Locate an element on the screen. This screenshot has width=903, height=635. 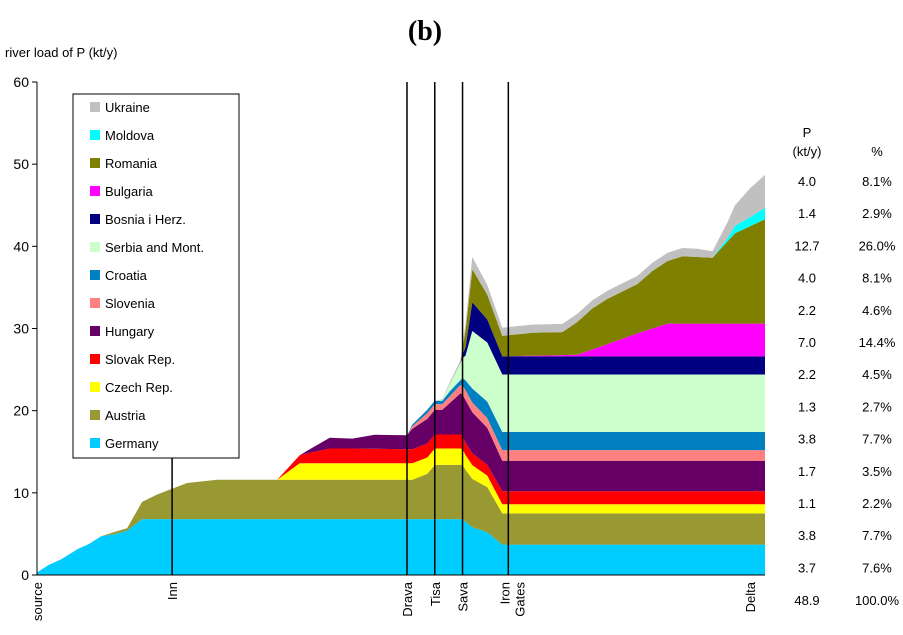
panel-label: (b) is located at coordinates (425, 31).